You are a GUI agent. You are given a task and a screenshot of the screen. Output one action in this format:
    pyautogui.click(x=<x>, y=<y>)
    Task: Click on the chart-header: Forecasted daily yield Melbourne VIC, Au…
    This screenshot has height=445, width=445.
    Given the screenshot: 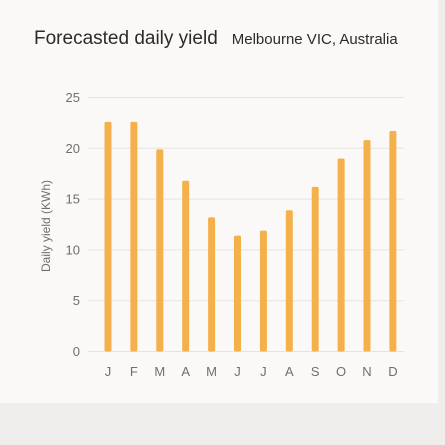 What is the action you would take?
    pyautogui.click(x=234, y=40)
    